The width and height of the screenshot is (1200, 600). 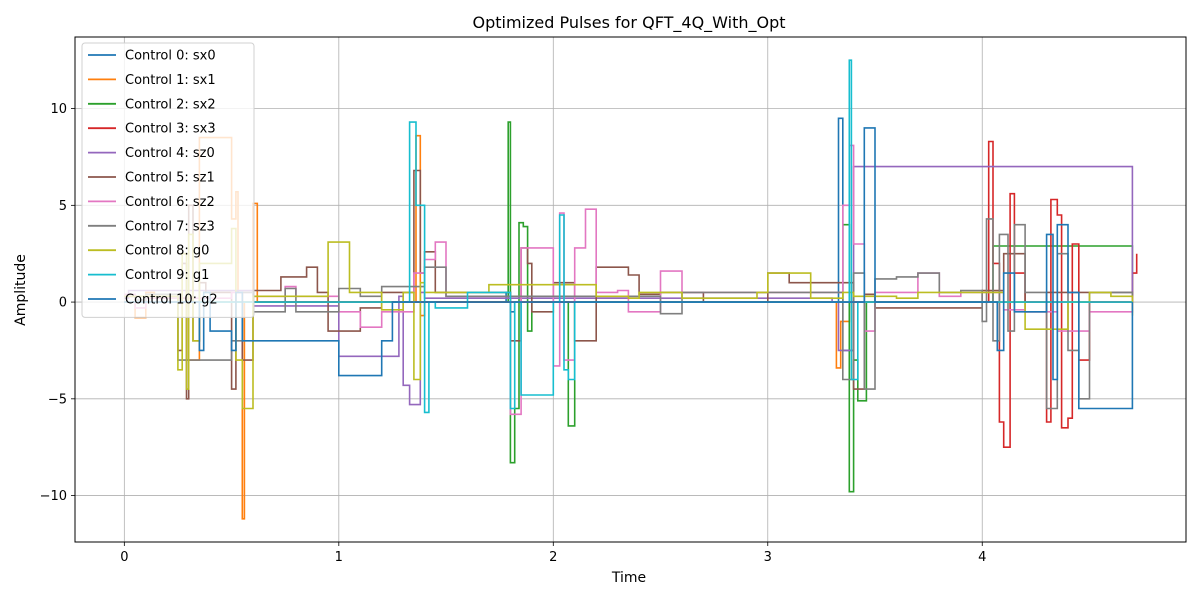 I want to click on x-tick-label: 0, so click(x=124, y=557).